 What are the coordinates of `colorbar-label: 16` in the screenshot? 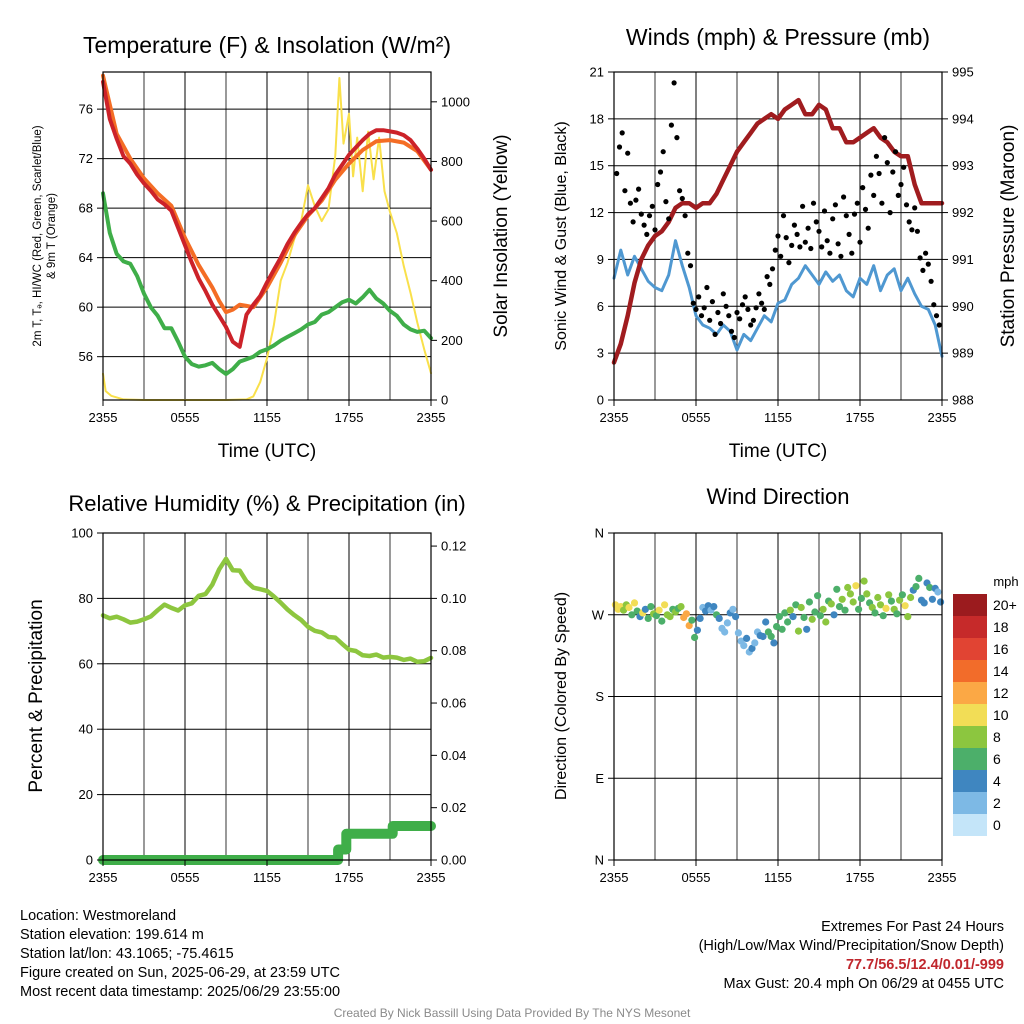 It's located at (1001, 649).